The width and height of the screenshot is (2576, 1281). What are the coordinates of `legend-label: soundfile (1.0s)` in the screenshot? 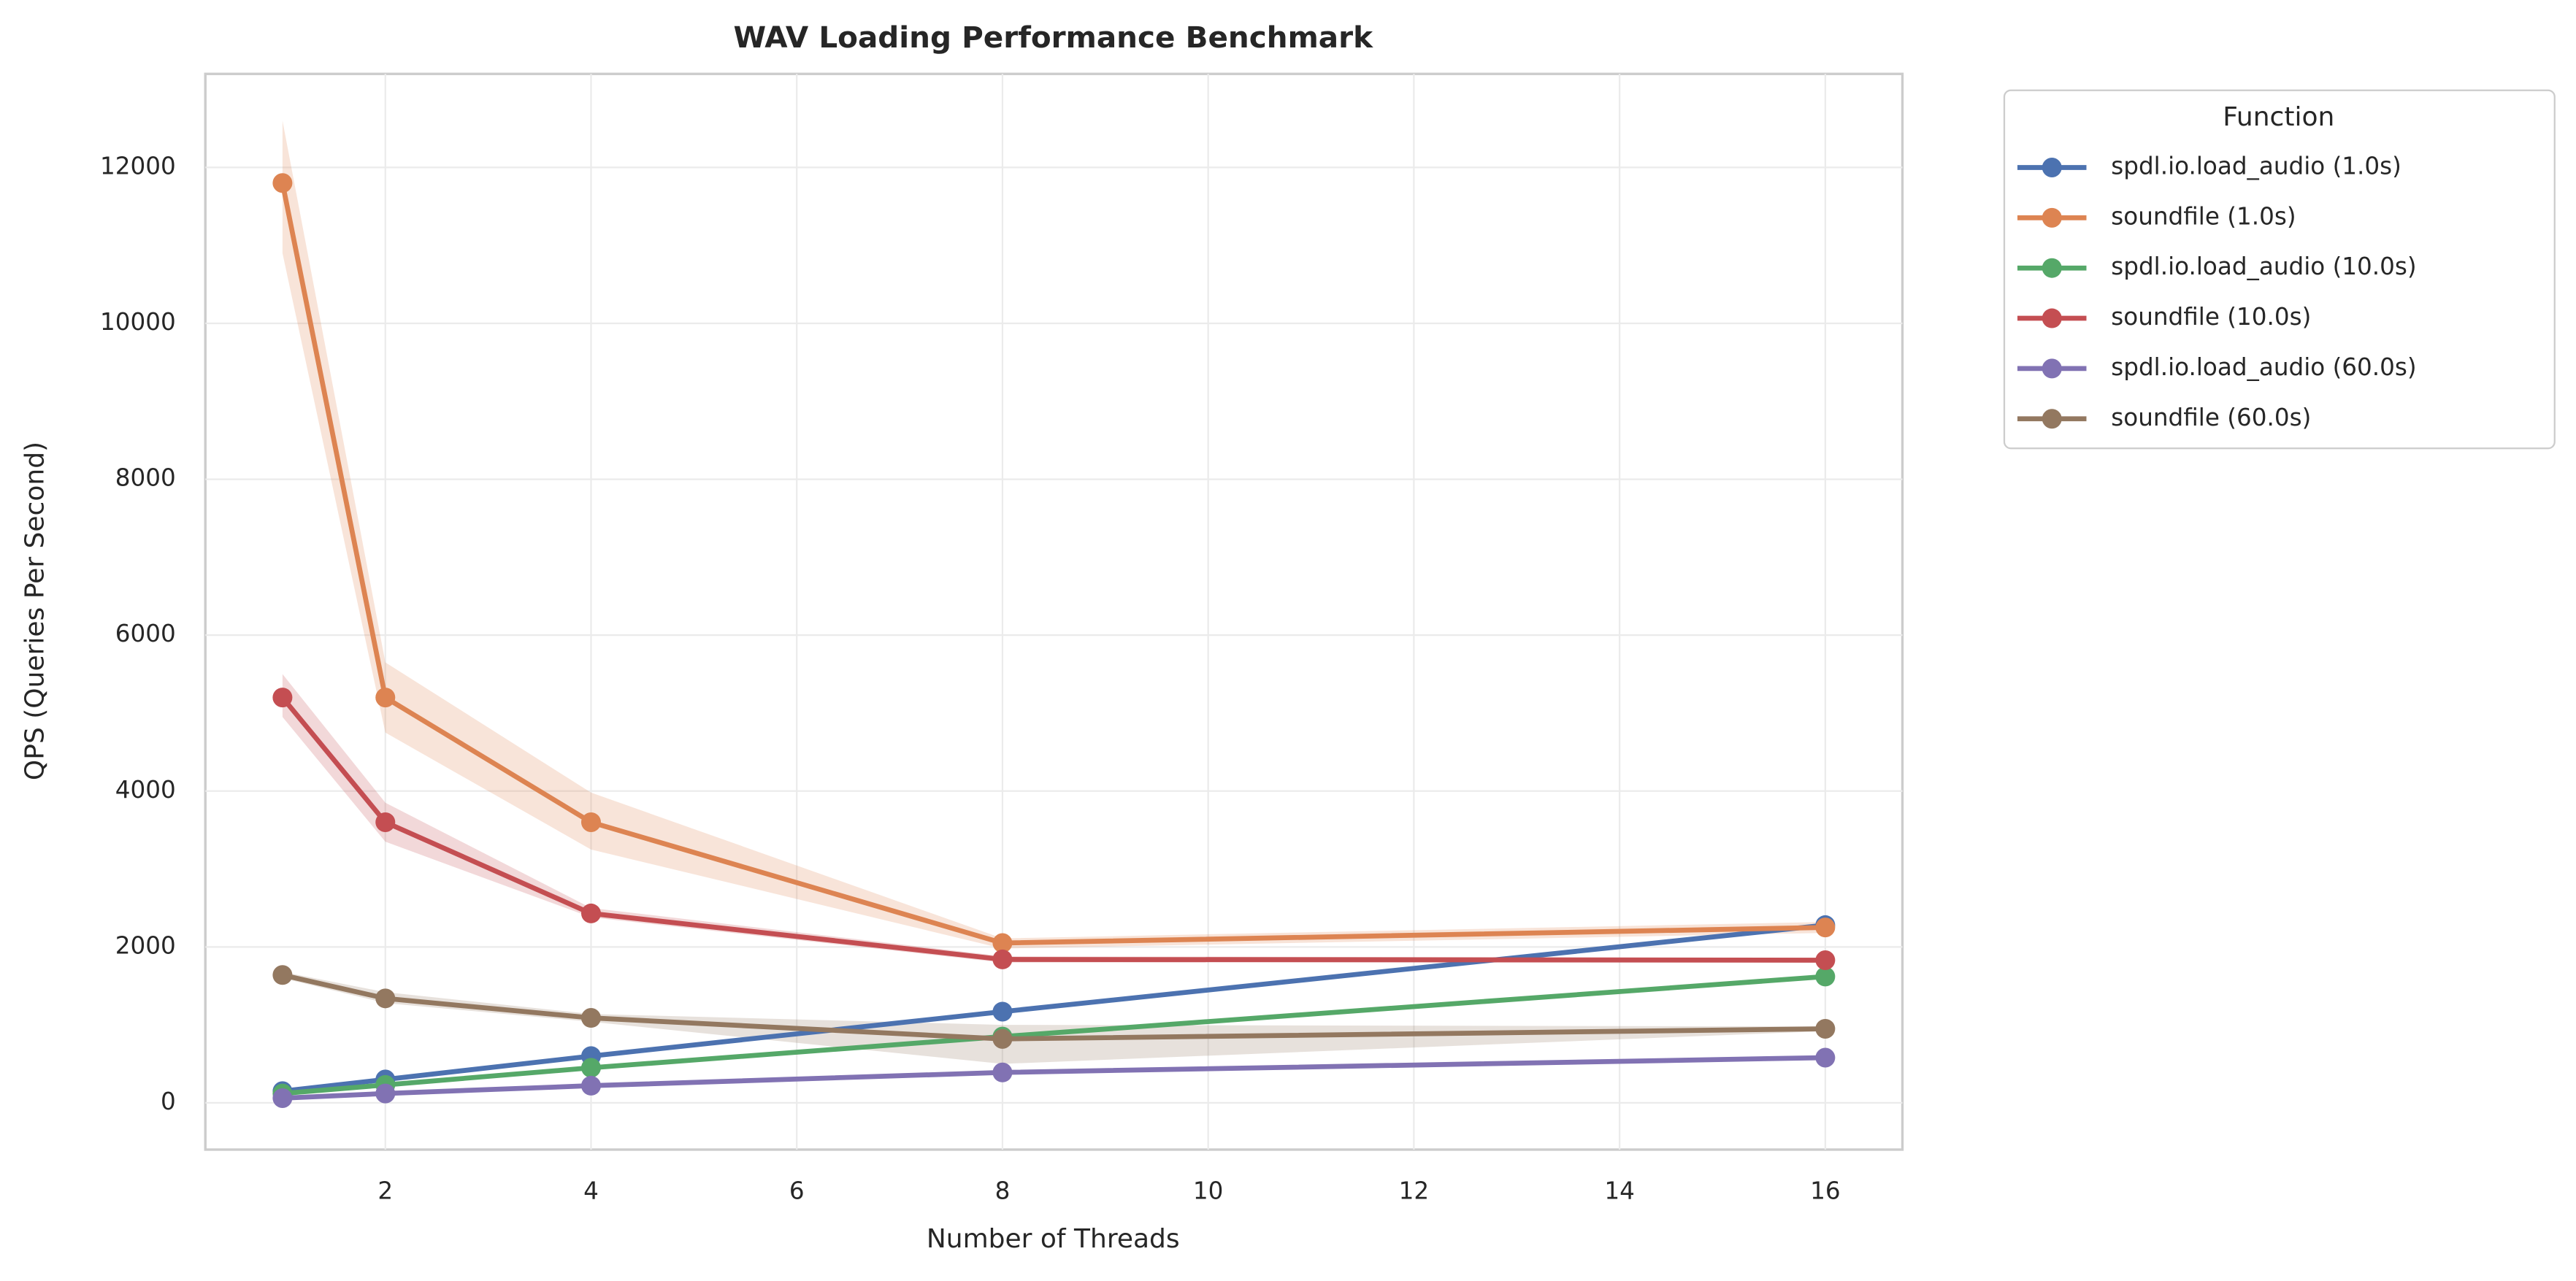 It's located at (2203, 216).